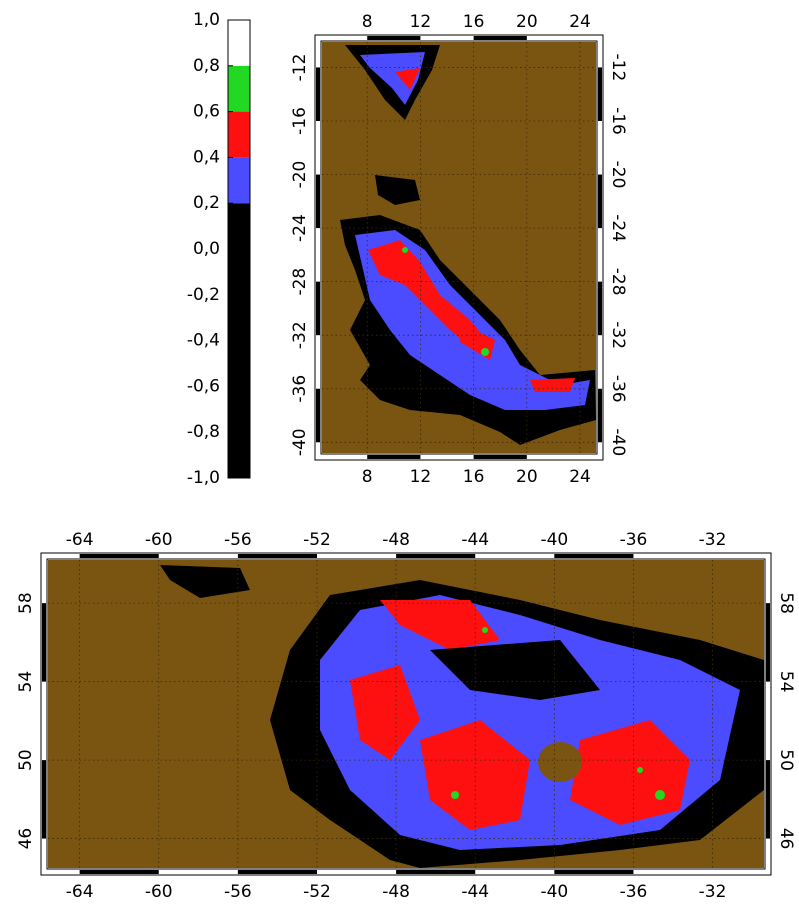 The image size is (799, 916). What do you see at coordinates (206, 203) in the screenshot?
I see `colorbar-tick-label: 0,2` at bounding box center [206, 203].